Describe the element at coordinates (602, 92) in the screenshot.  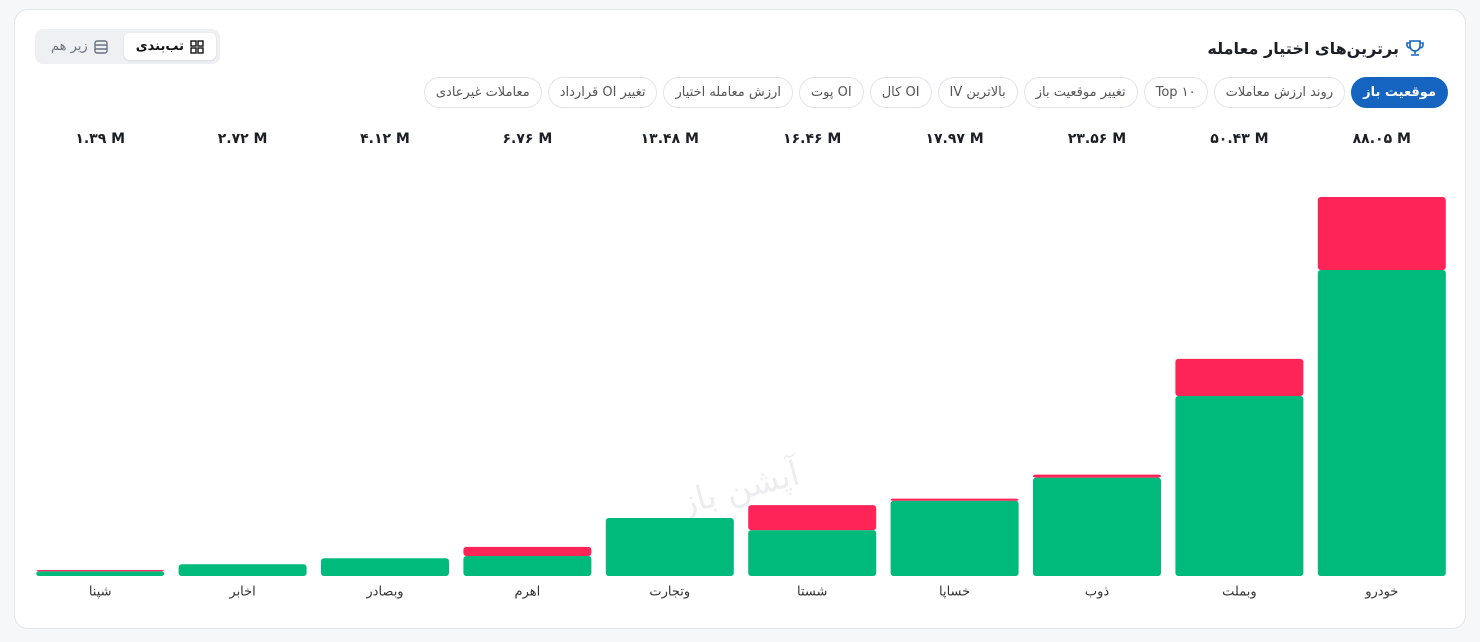
I see `tab: تغییر OI قرارداد` at that location.